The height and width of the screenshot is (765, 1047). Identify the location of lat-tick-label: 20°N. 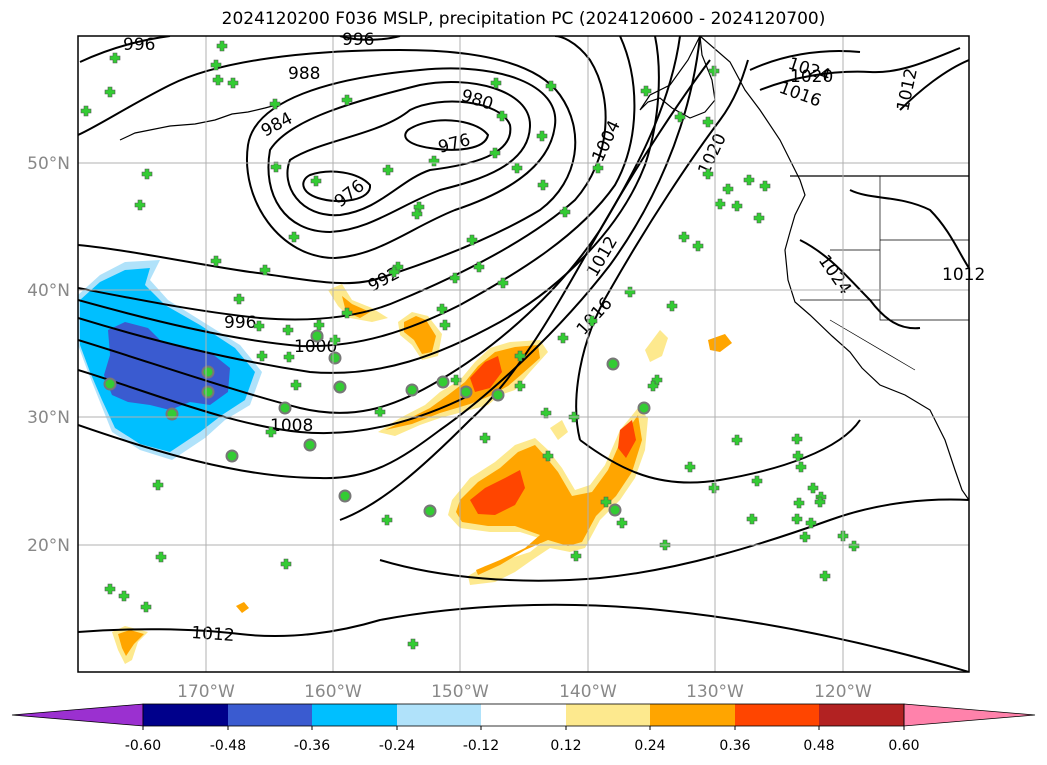
(48, 546).